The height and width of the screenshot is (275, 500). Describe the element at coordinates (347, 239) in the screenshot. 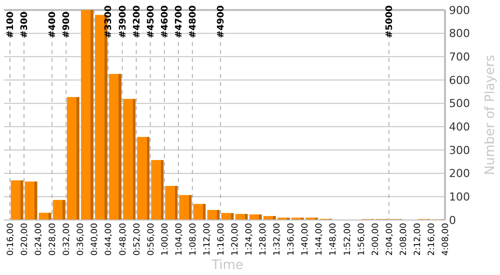

I see `x-tick-label: 1:52,00` at that location.